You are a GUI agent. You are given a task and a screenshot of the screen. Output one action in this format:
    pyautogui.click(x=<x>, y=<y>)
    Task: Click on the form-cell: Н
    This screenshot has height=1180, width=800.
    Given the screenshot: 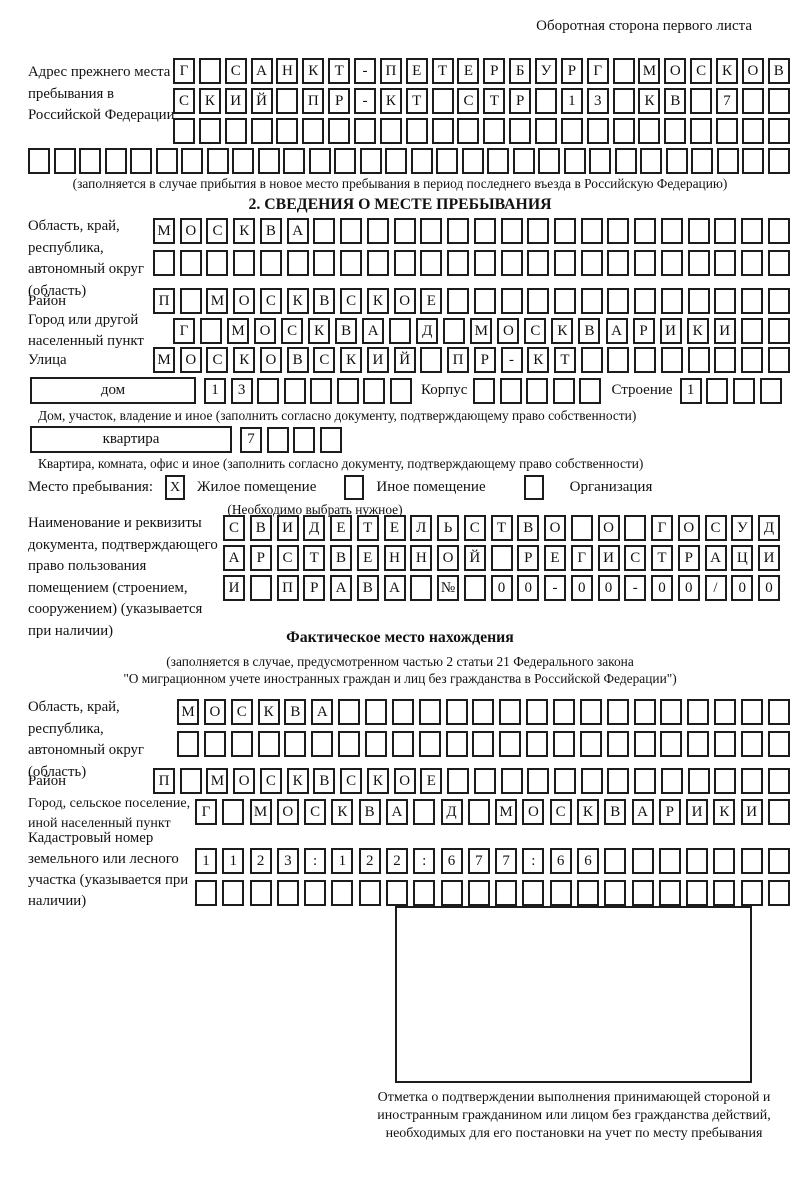 What is the action you would take?
    pyautogui.click(x=421, y=558)
    